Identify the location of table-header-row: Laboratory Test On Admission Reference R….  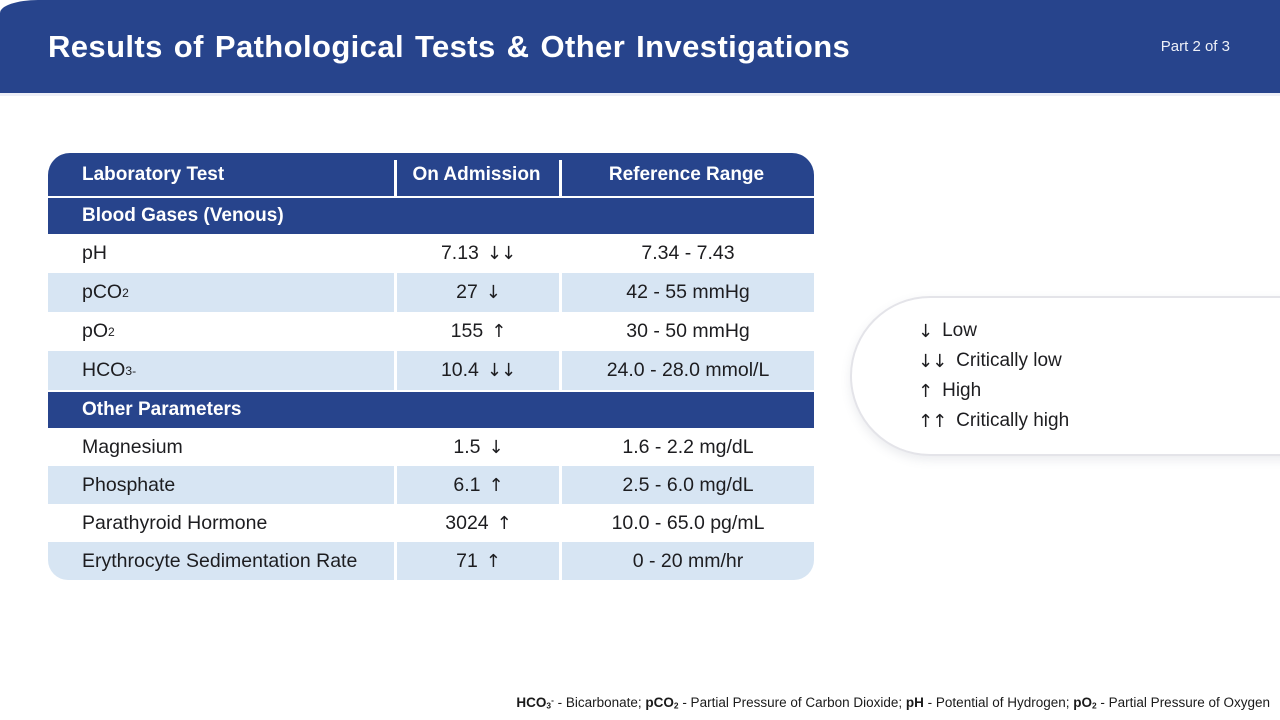
(431, 174).